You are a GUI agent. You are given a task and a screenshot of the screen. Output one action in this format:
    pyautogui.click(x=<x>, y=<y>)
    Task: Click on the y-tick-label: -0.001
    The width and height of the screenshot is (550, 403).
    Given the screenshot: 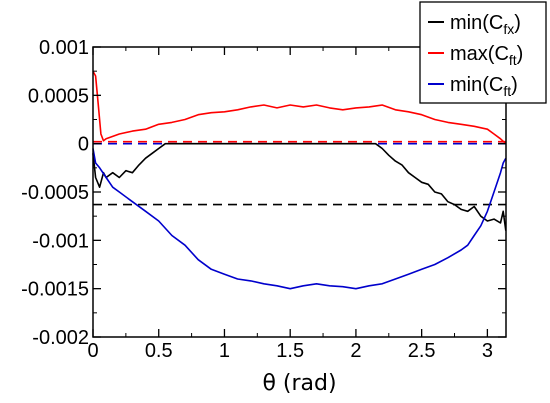 What is the action you would take?
    pyautogui.click(x=60, y=241)
    